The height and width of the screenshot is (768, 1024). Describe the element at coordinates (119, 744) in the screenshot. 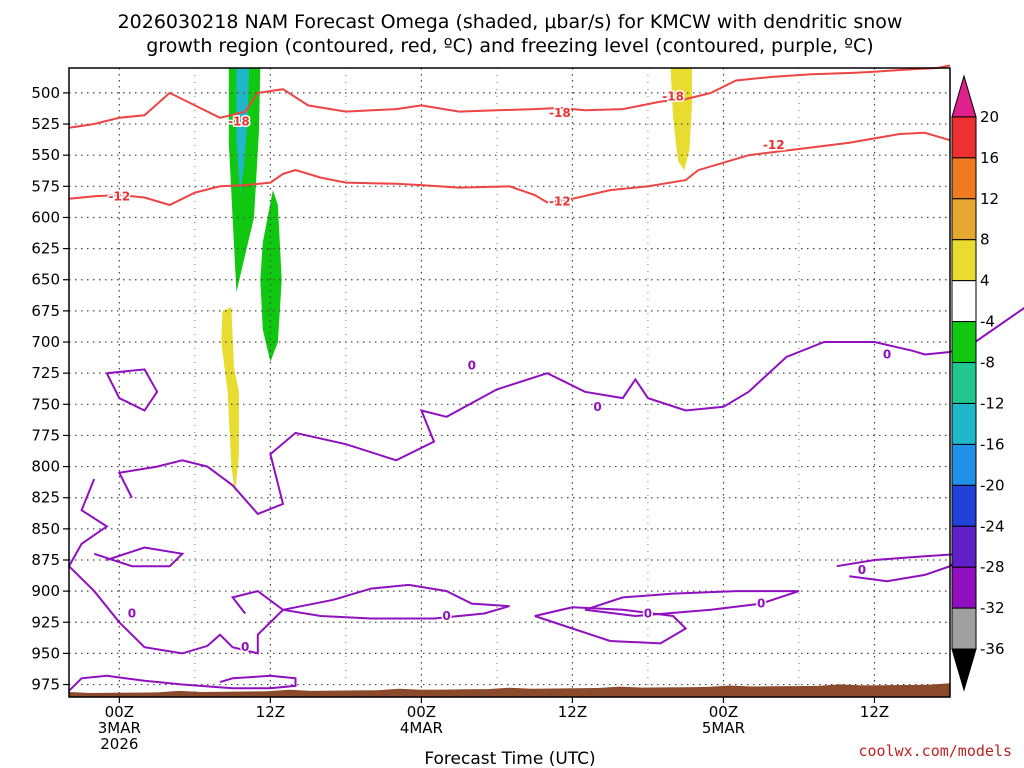

I see `x-tick-label-0-2: 2026` at that location.